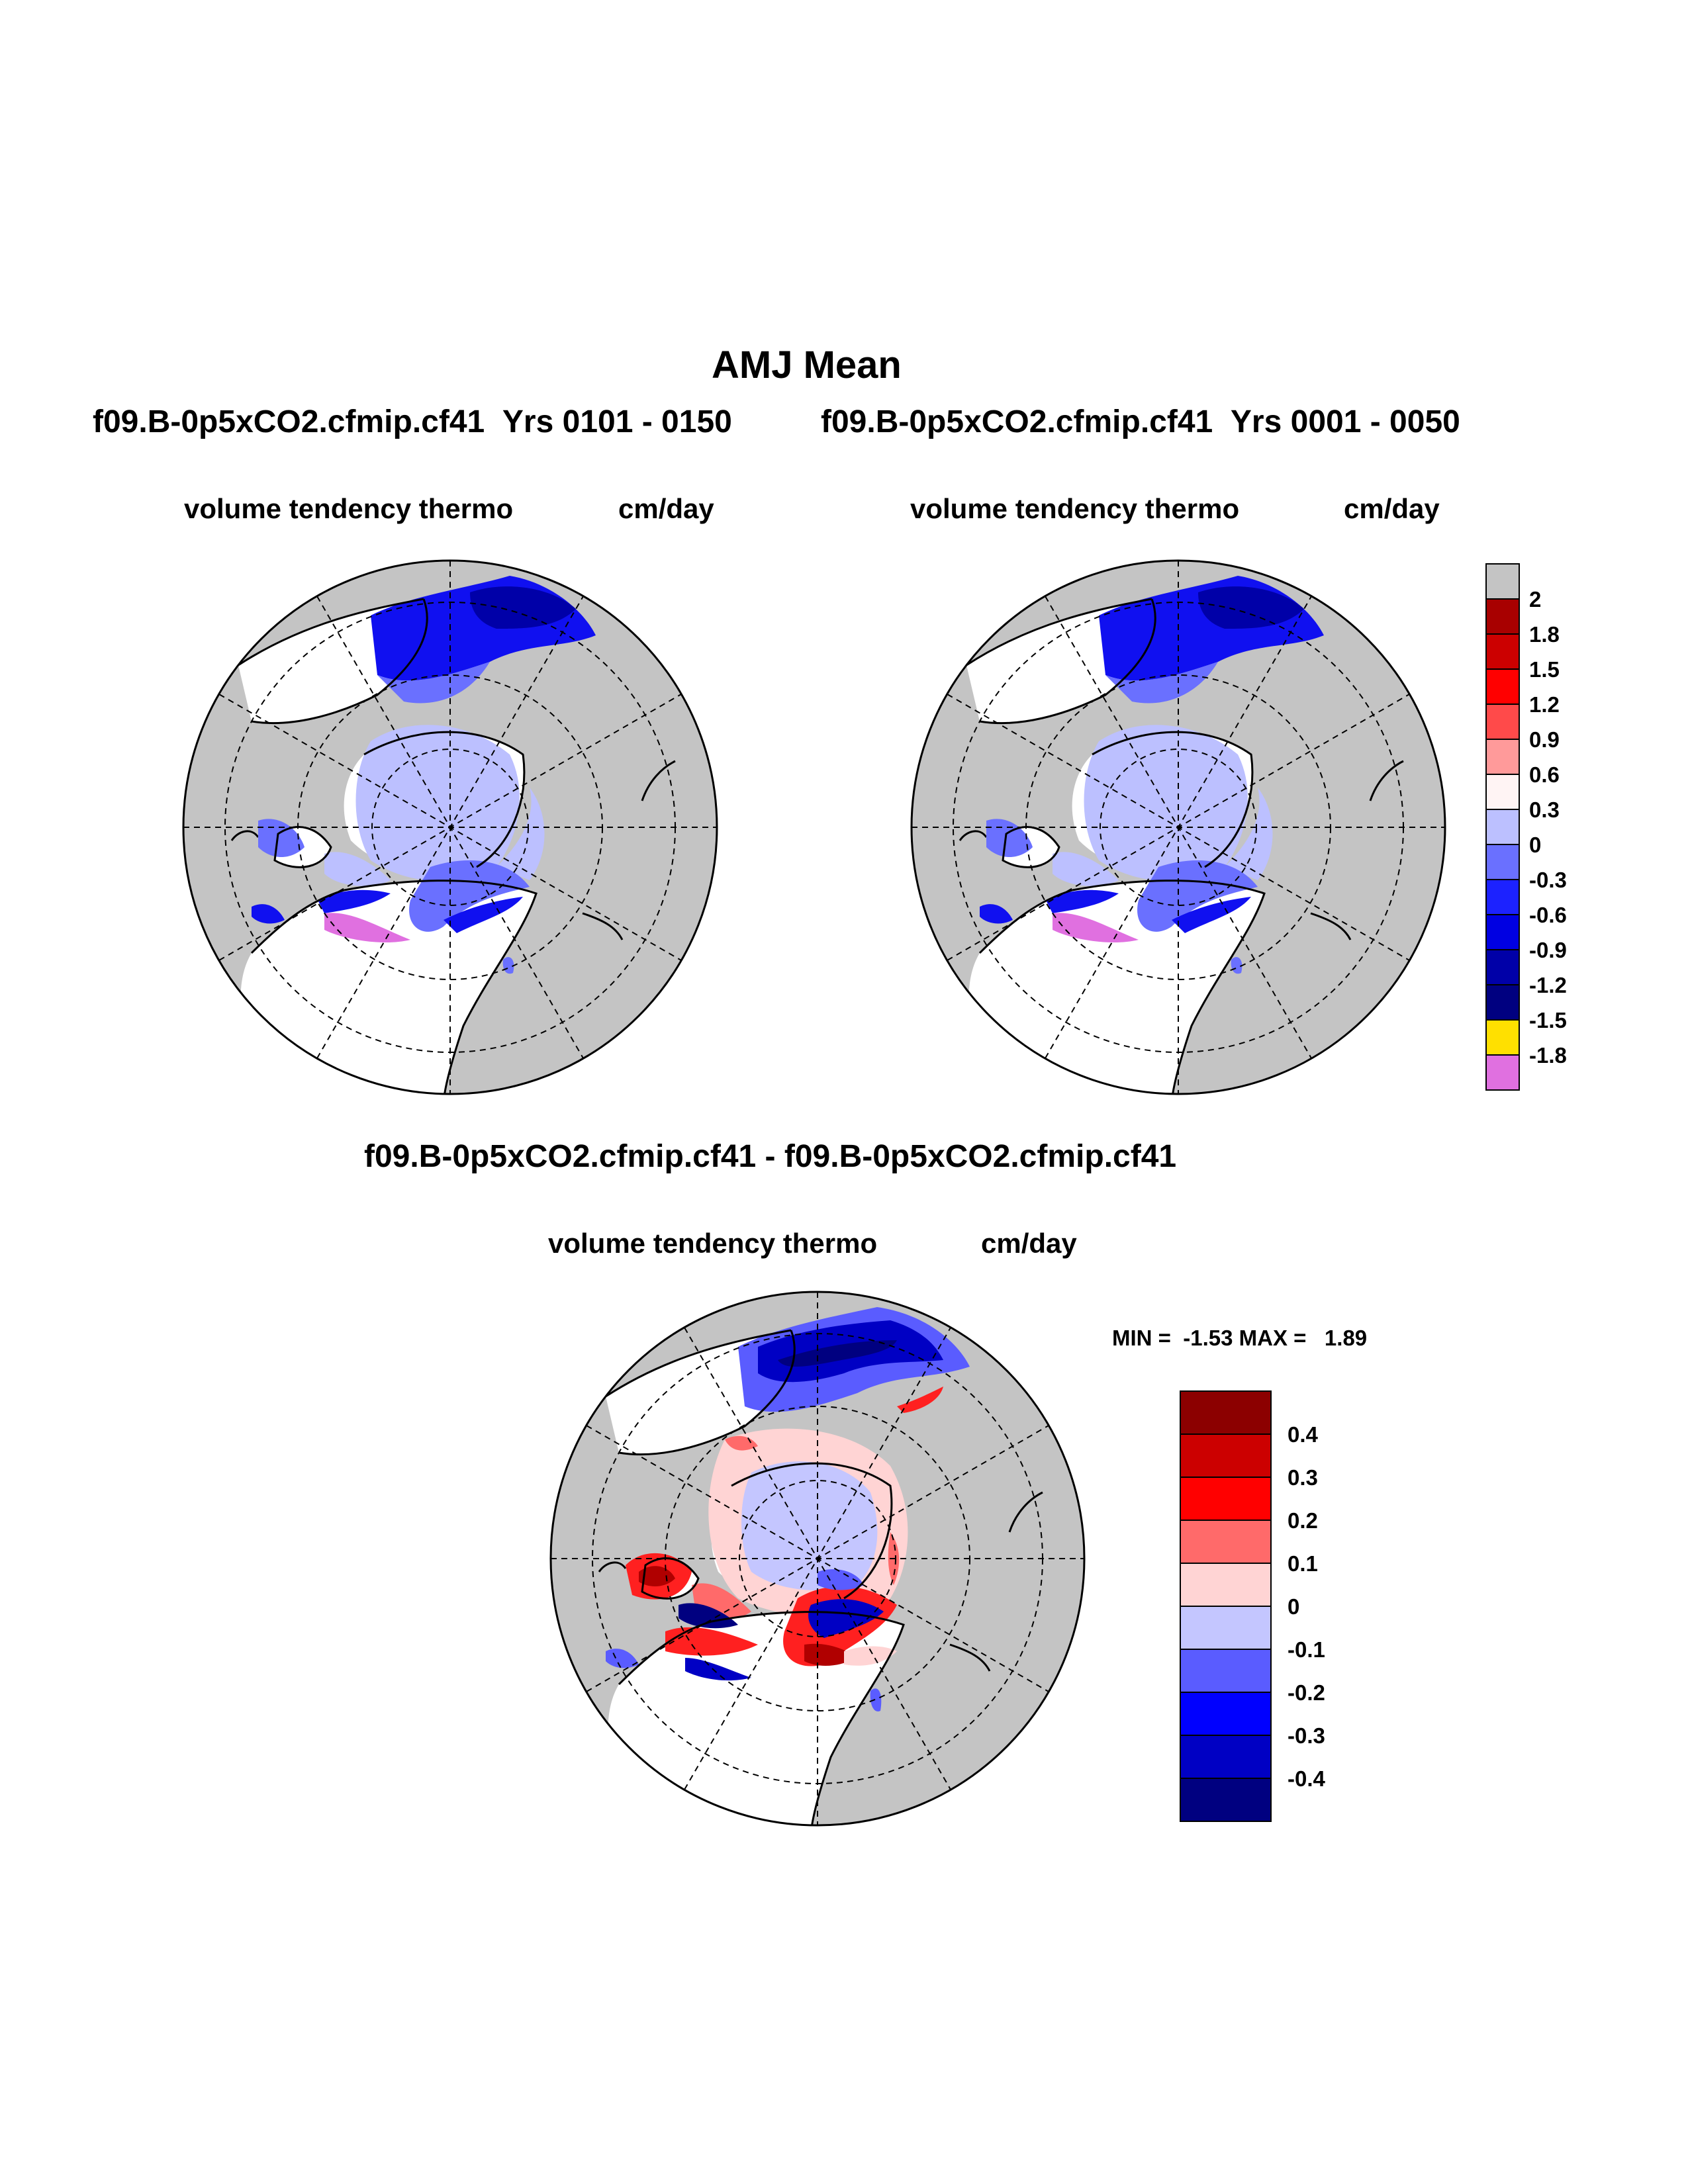 Image resolution: width=1688 pixels, height=2184 pixels. I want to click on left-panel-variable: volume tendency thermo, so click(349, 508).